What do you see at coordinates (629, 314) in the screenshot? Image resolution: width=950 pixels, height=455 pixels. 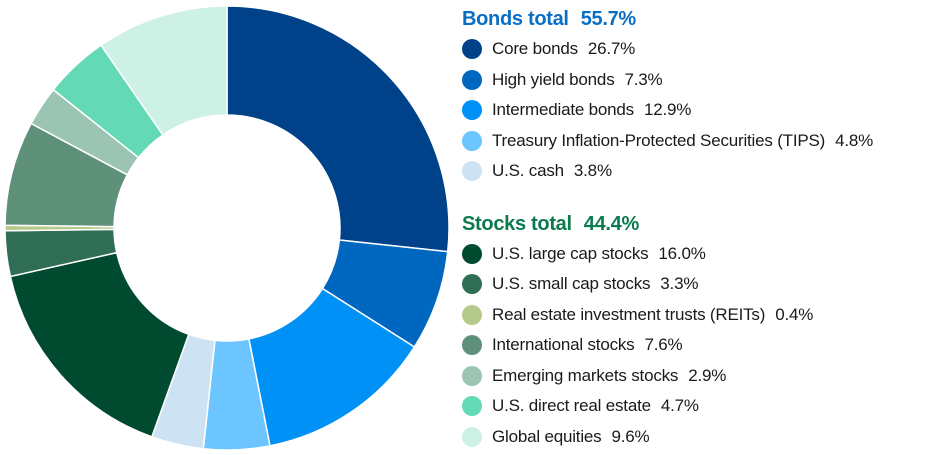 I see `legend-label: Real estate investment trusts (REITs)` at bounding box center [629, 314].